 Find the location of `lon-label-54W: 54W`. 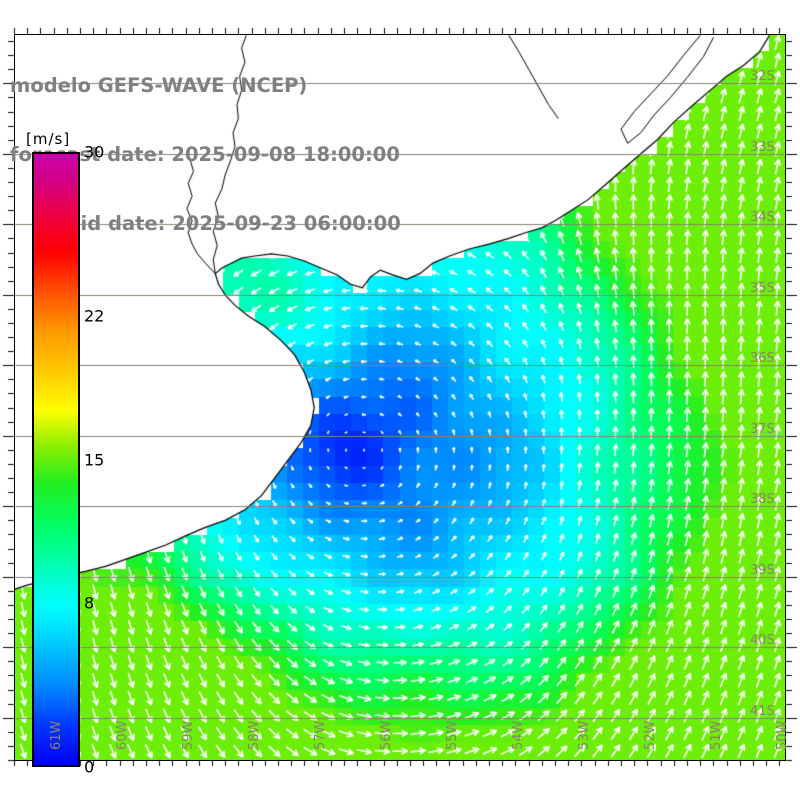

lon-label-54W: 54W is located at coordinates (518, 735).